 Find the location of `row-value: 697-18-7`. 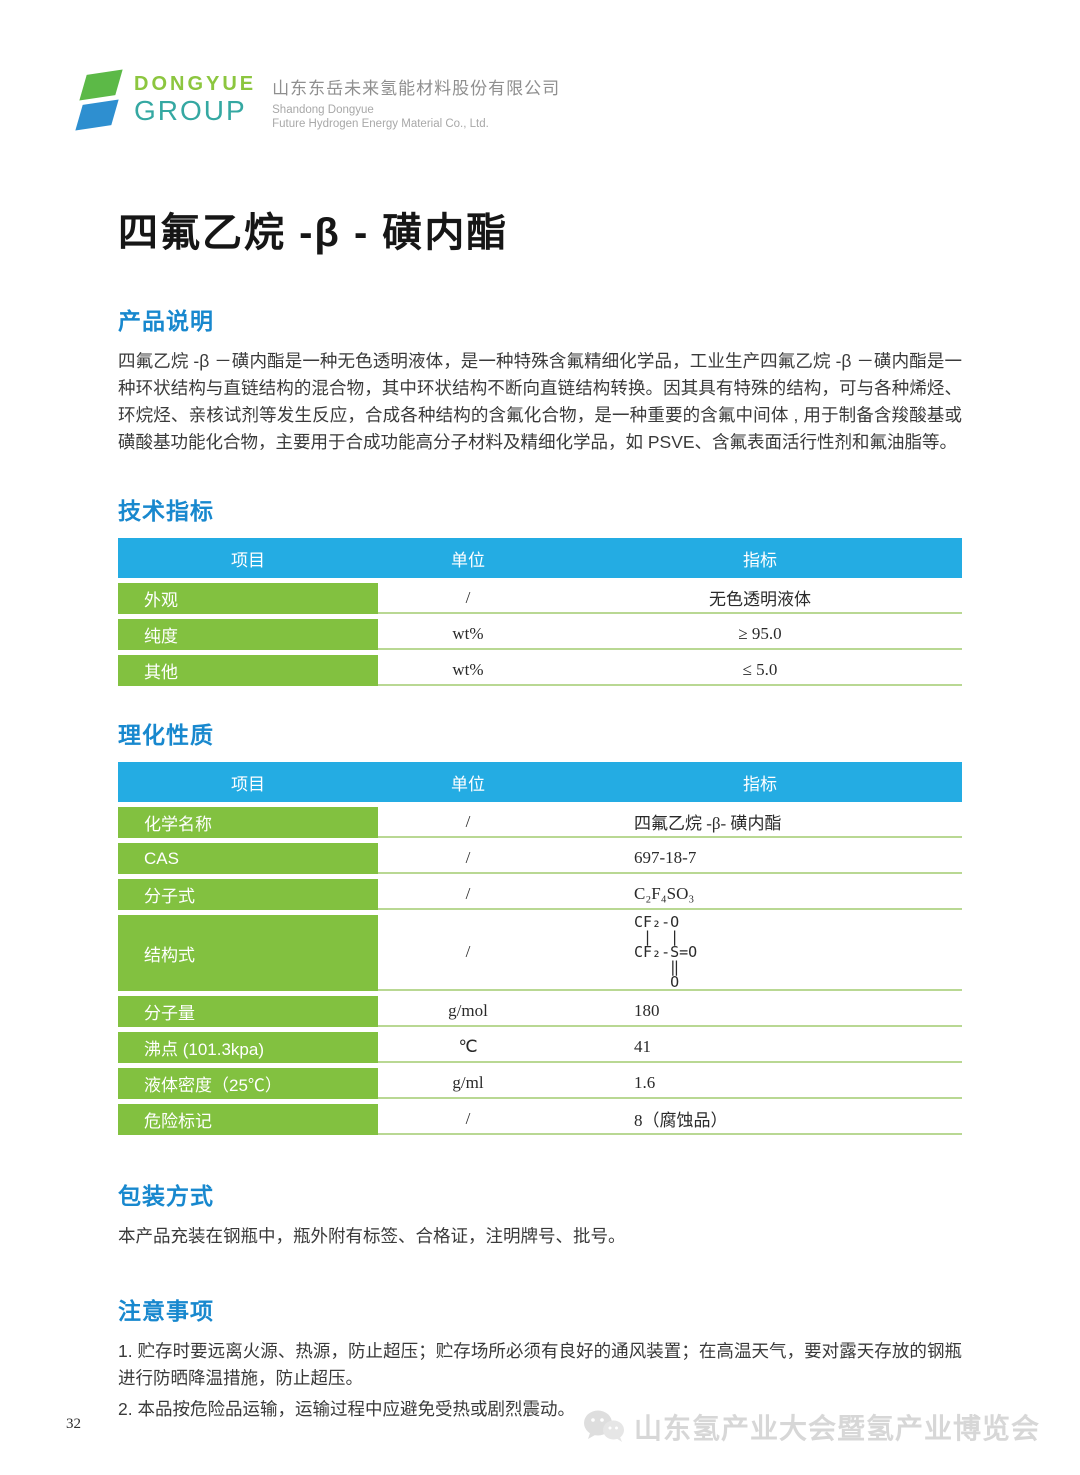

row-value: 697-18-7 is located at coordinates (665, 857).